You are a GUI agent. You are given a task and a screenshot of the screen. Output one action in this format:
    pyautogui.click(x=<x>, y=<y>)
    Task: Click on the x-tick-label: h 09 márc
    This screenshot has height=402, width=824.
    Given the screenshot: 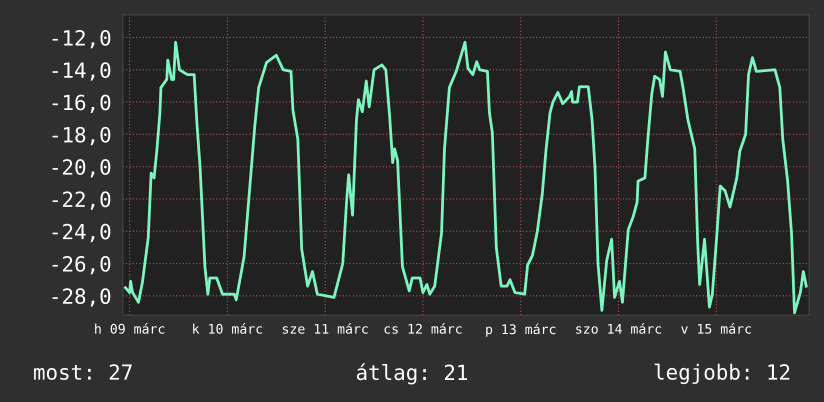 What is the action you would take?
    pyautogui.click(x=129, y=328)
    